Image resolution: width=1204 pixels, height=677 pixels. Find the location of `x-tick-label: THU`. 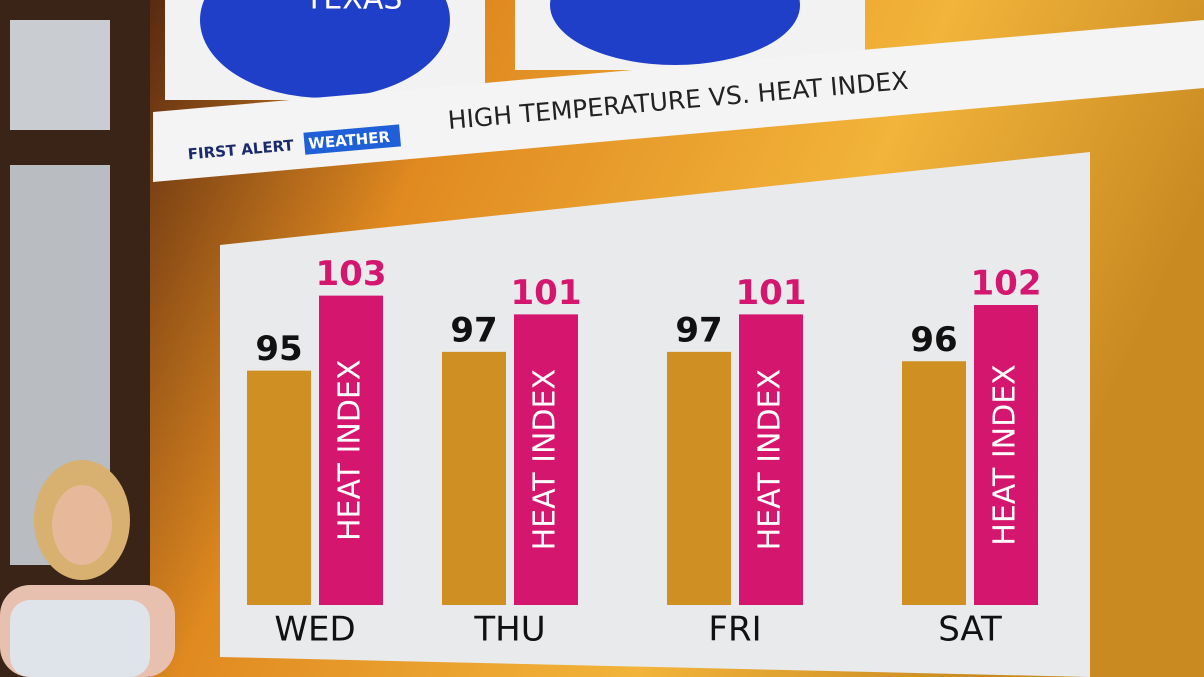

x-tick-label: THU is located at coordinates (509, 630).